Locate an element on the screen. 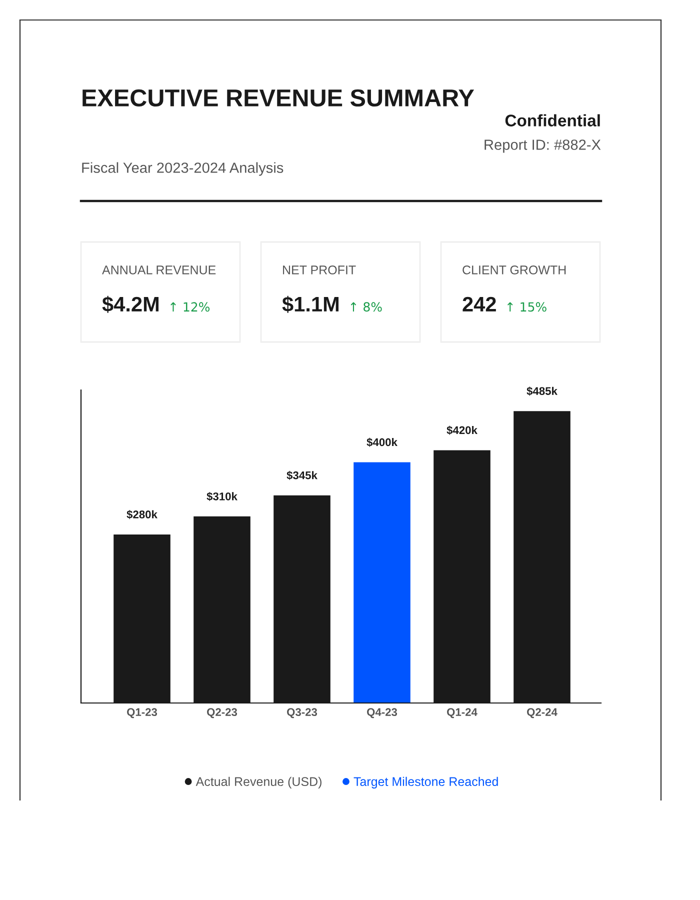 Image resolution: width=700 pixels, height=900 pixels. data-label: $420k is located at coordinates (462, 430).